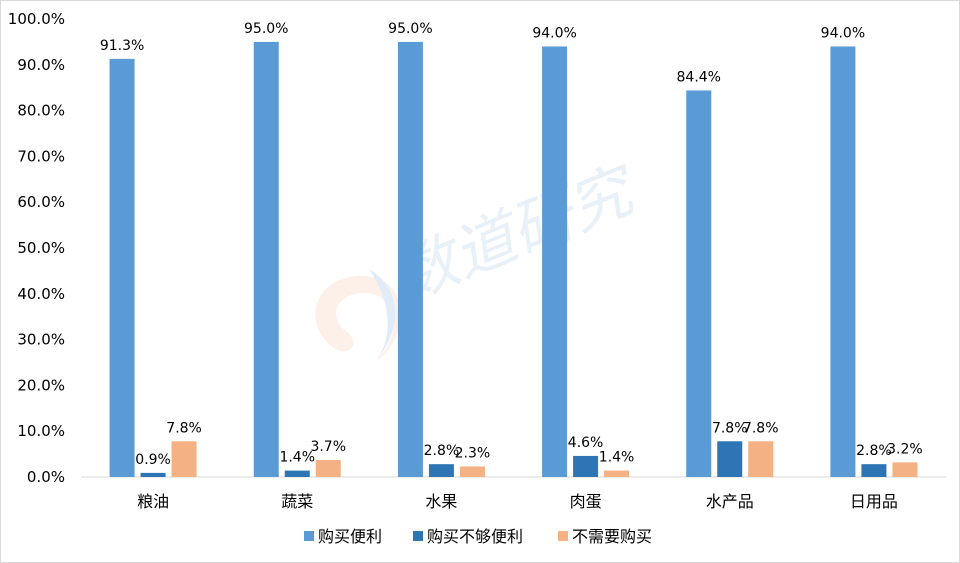 The height and width of the screenshot is (563, 960). I want to click on legend: 购买便利 购买不够便利 不需要购买, so click(478, 536).